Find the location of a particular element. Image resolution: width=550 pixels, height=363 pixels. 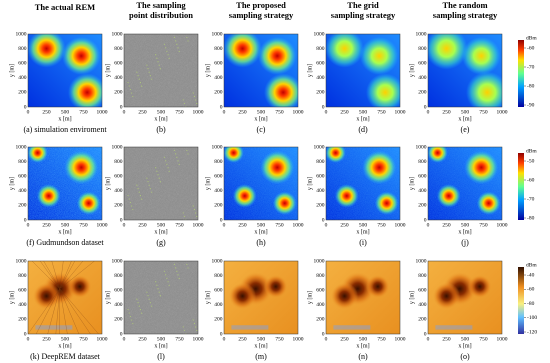

sample-noise is located at coordinates (161, 70).